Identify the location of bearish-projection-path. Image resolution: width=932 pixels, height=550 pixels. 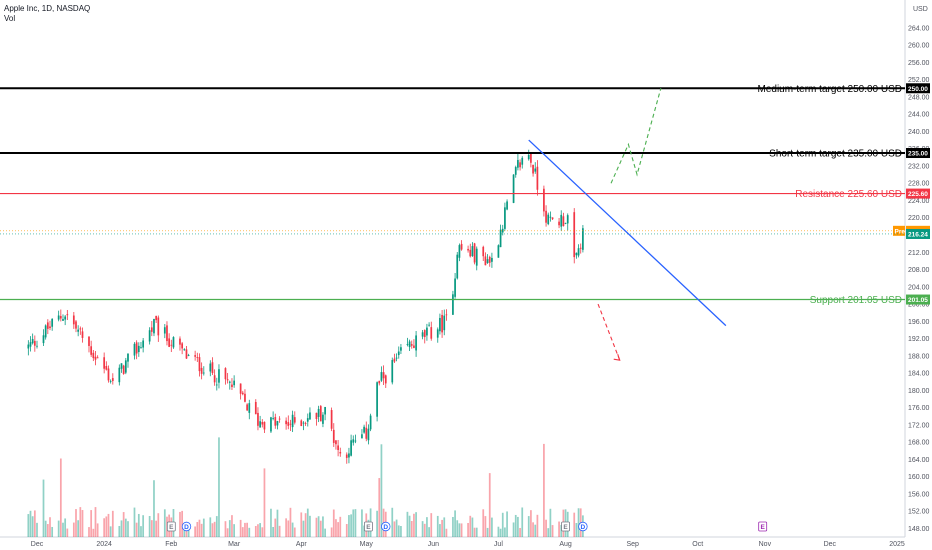
(609, 332).